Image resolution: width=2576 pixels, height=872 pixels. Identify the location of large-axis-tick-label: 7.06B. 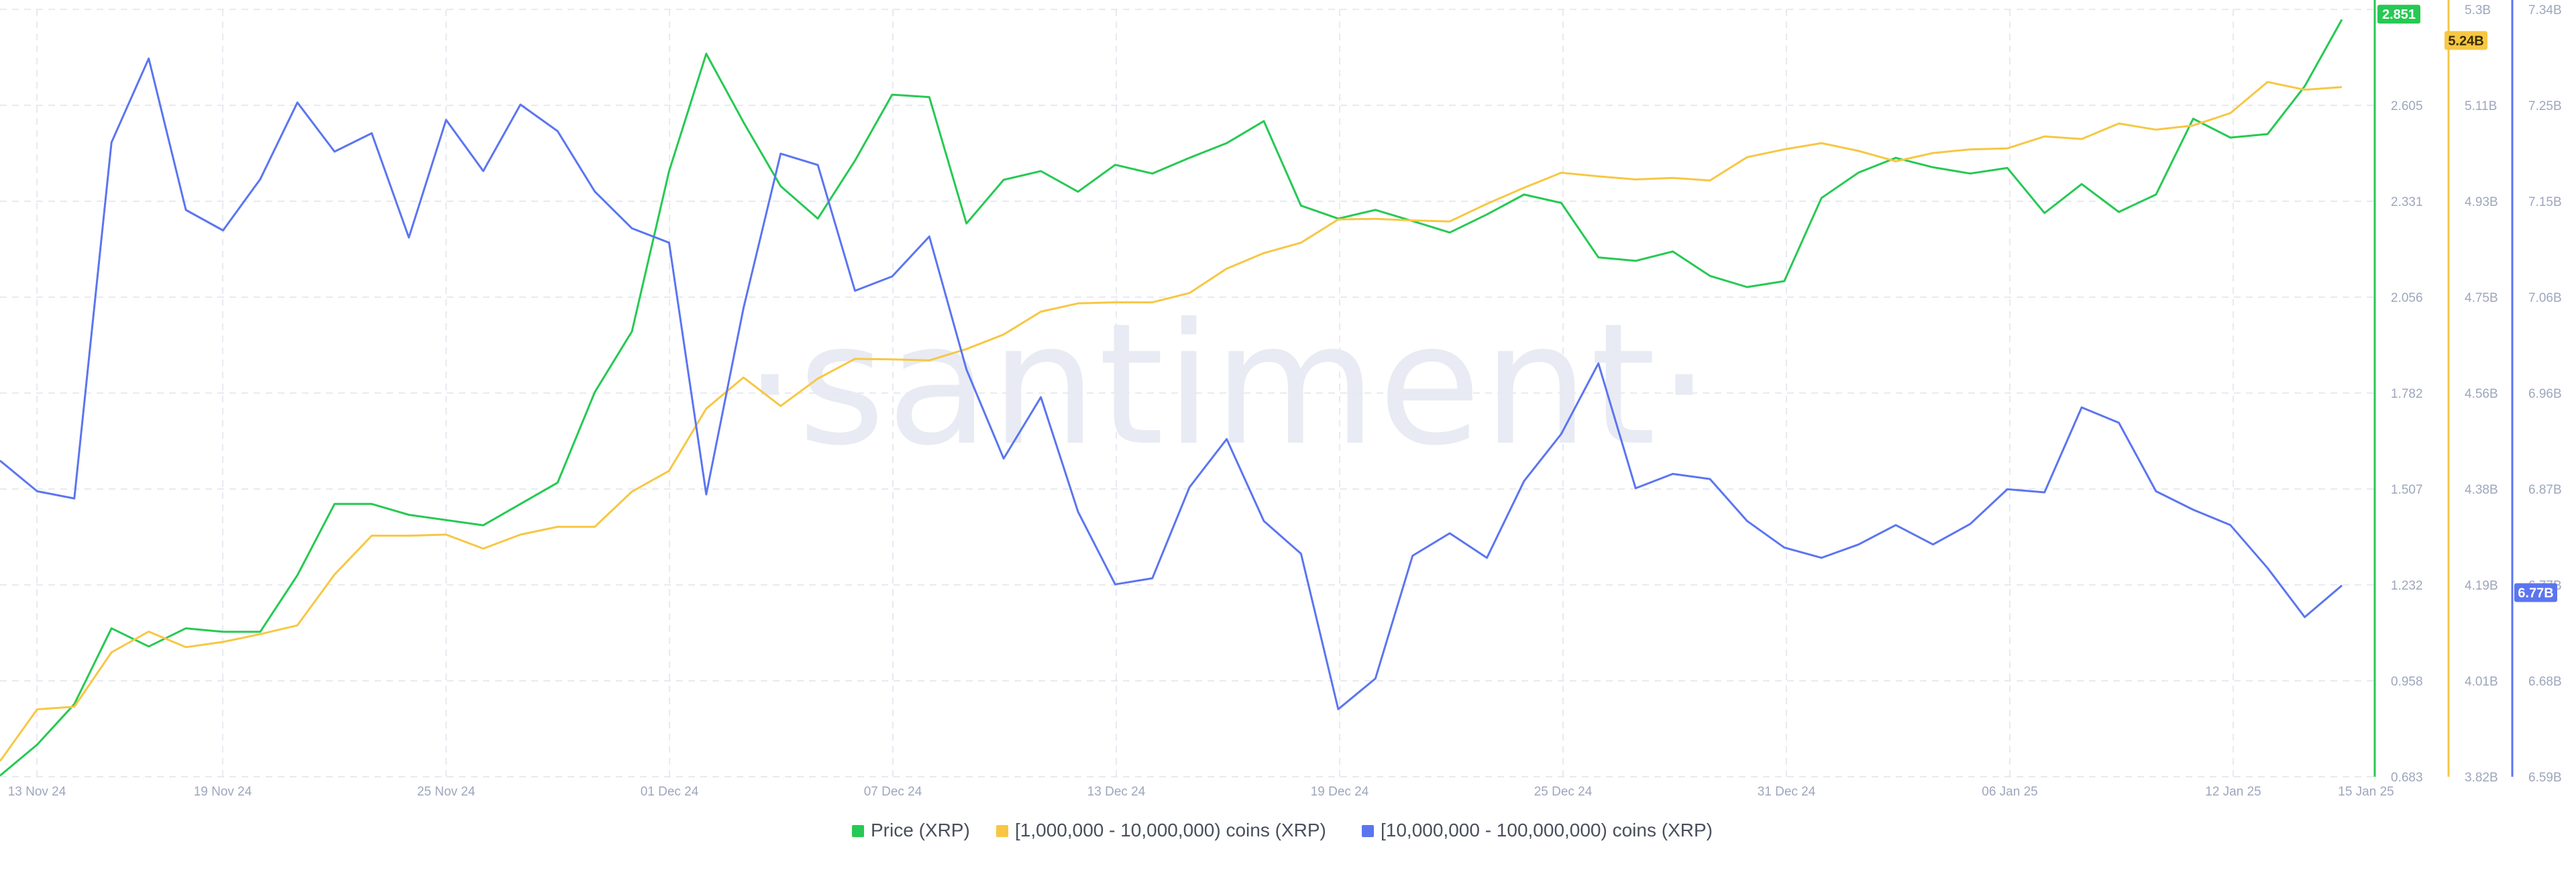
(2545, 298).